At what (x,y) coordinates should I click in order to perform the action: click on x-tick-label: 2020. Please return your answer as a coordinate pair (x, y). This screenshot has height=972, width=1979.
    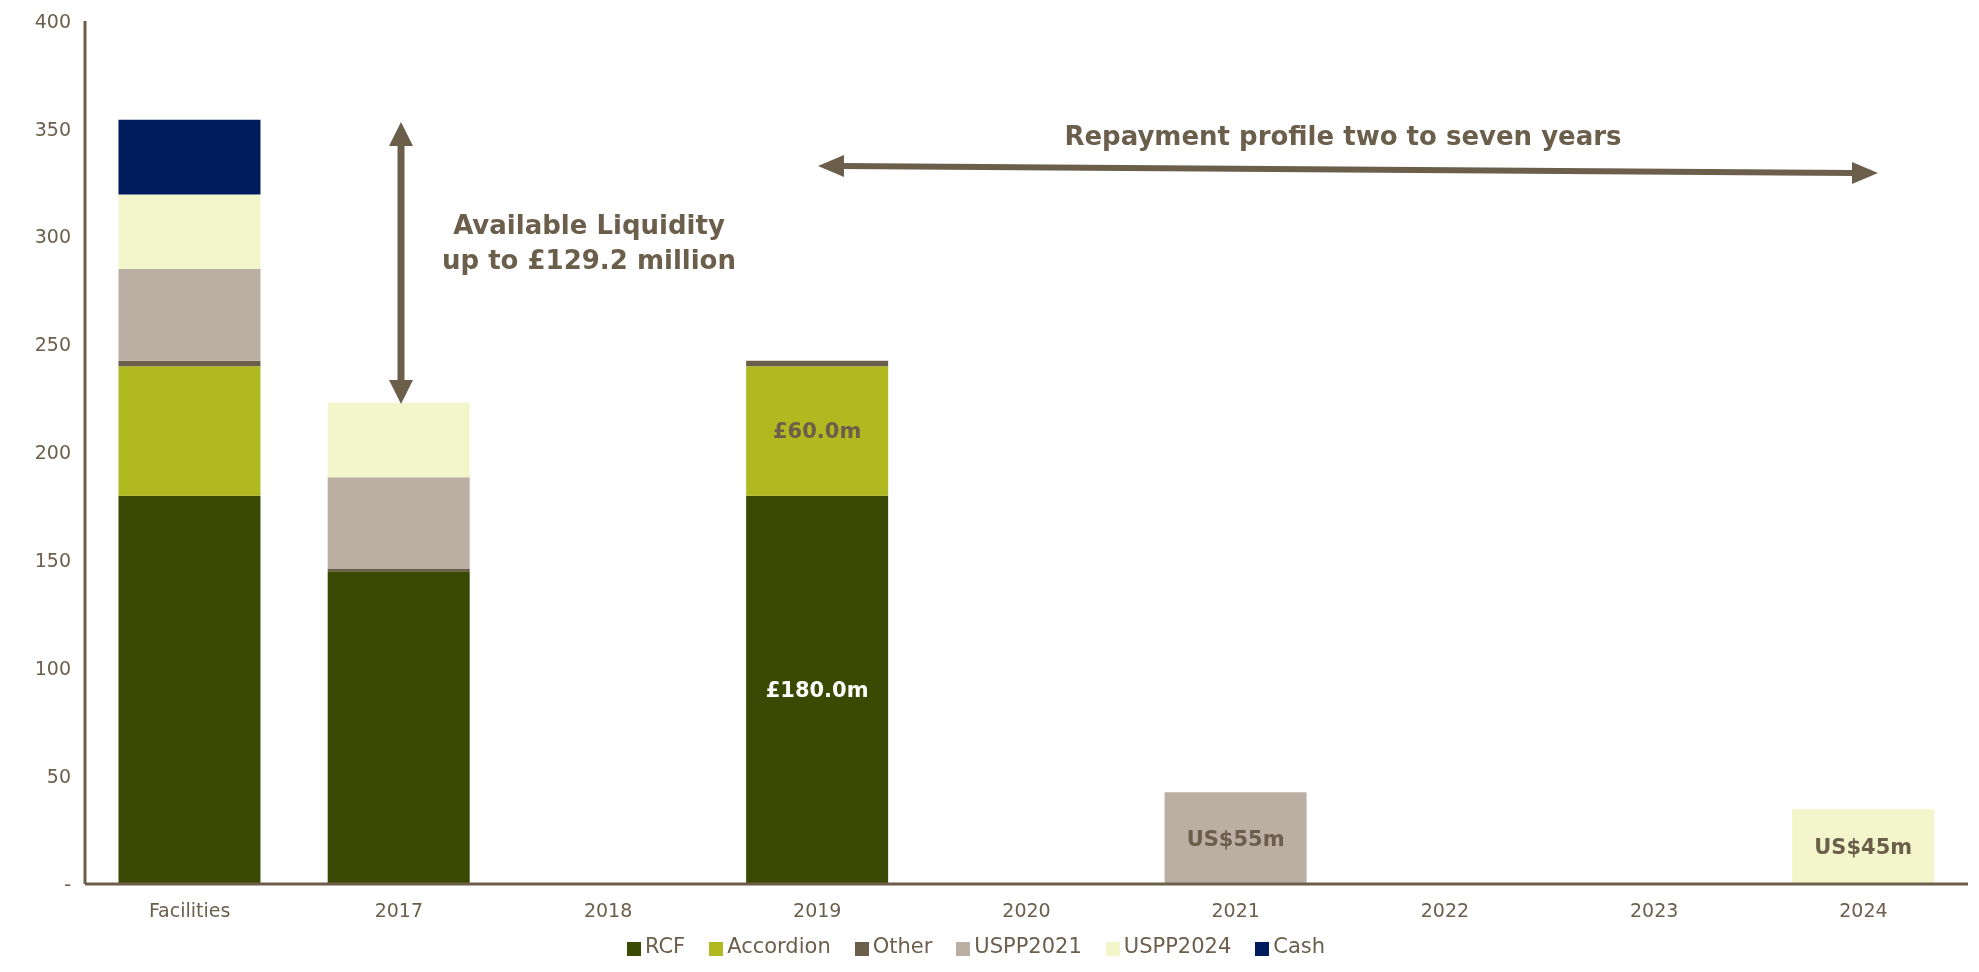
    Looking at the image, I should click on (1026, 910).